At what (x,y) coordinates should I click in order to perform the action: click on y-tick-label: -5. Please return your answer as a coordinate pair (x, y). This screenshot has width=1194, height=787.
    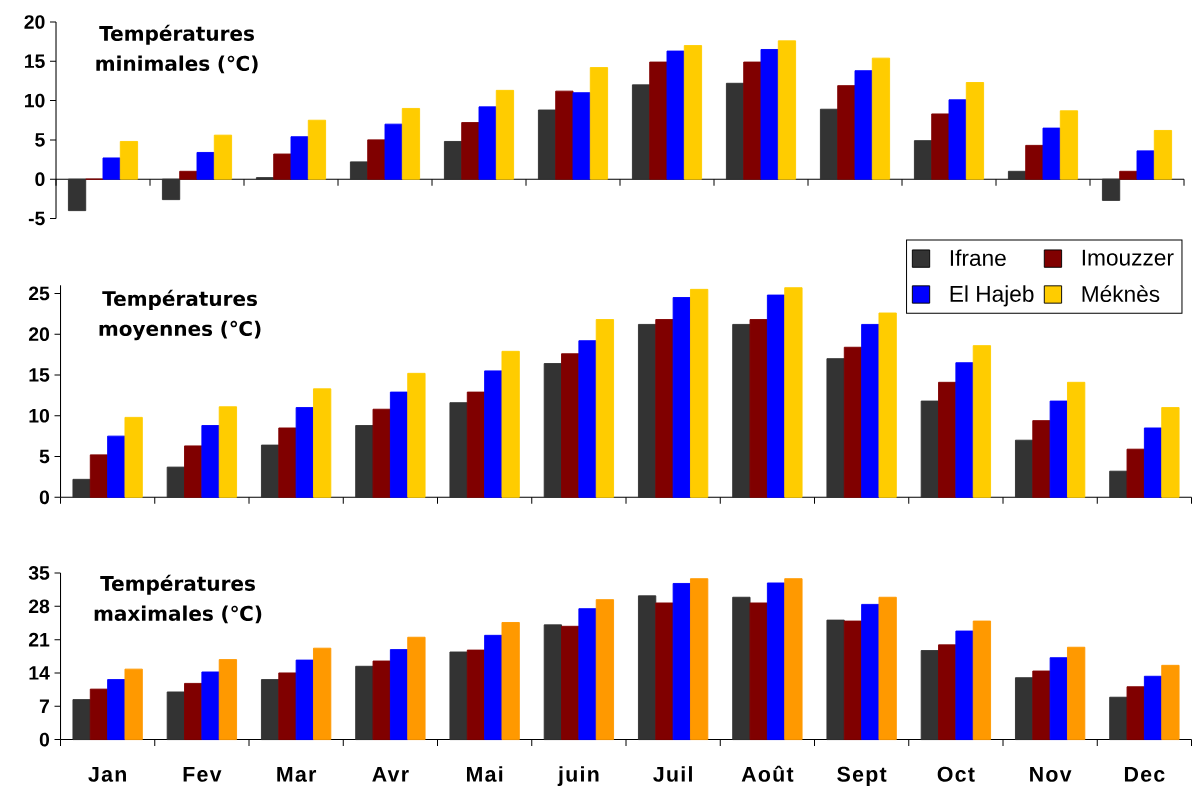
    Looking at the image, I should click on (36, 218).